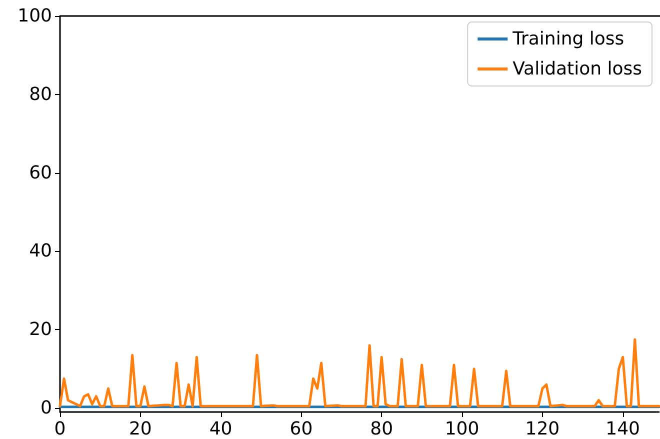  I want to click on x-tick-label: 140, so click(623, 428).